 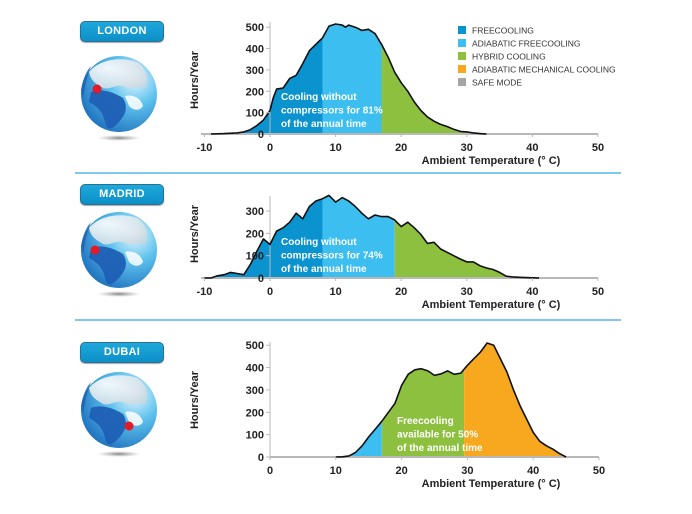 What do you see at coordinates (122, 31) in the screenshot?
I see `city-badge-london: LONDON` at bounding box center [122, 31].